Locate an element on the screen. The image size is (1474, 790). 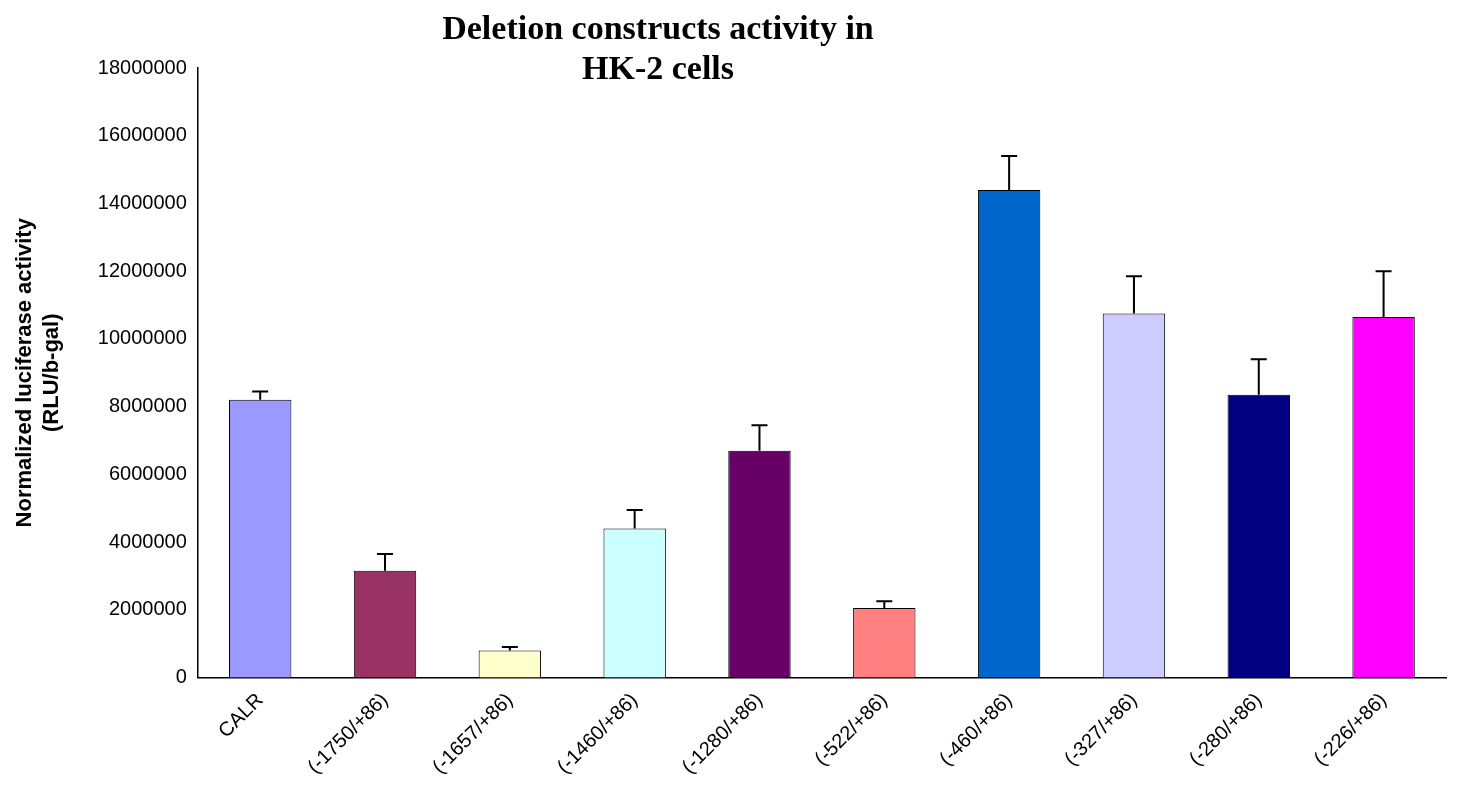
y-tick-label: 6000000 is located at coordinates (147, 472).